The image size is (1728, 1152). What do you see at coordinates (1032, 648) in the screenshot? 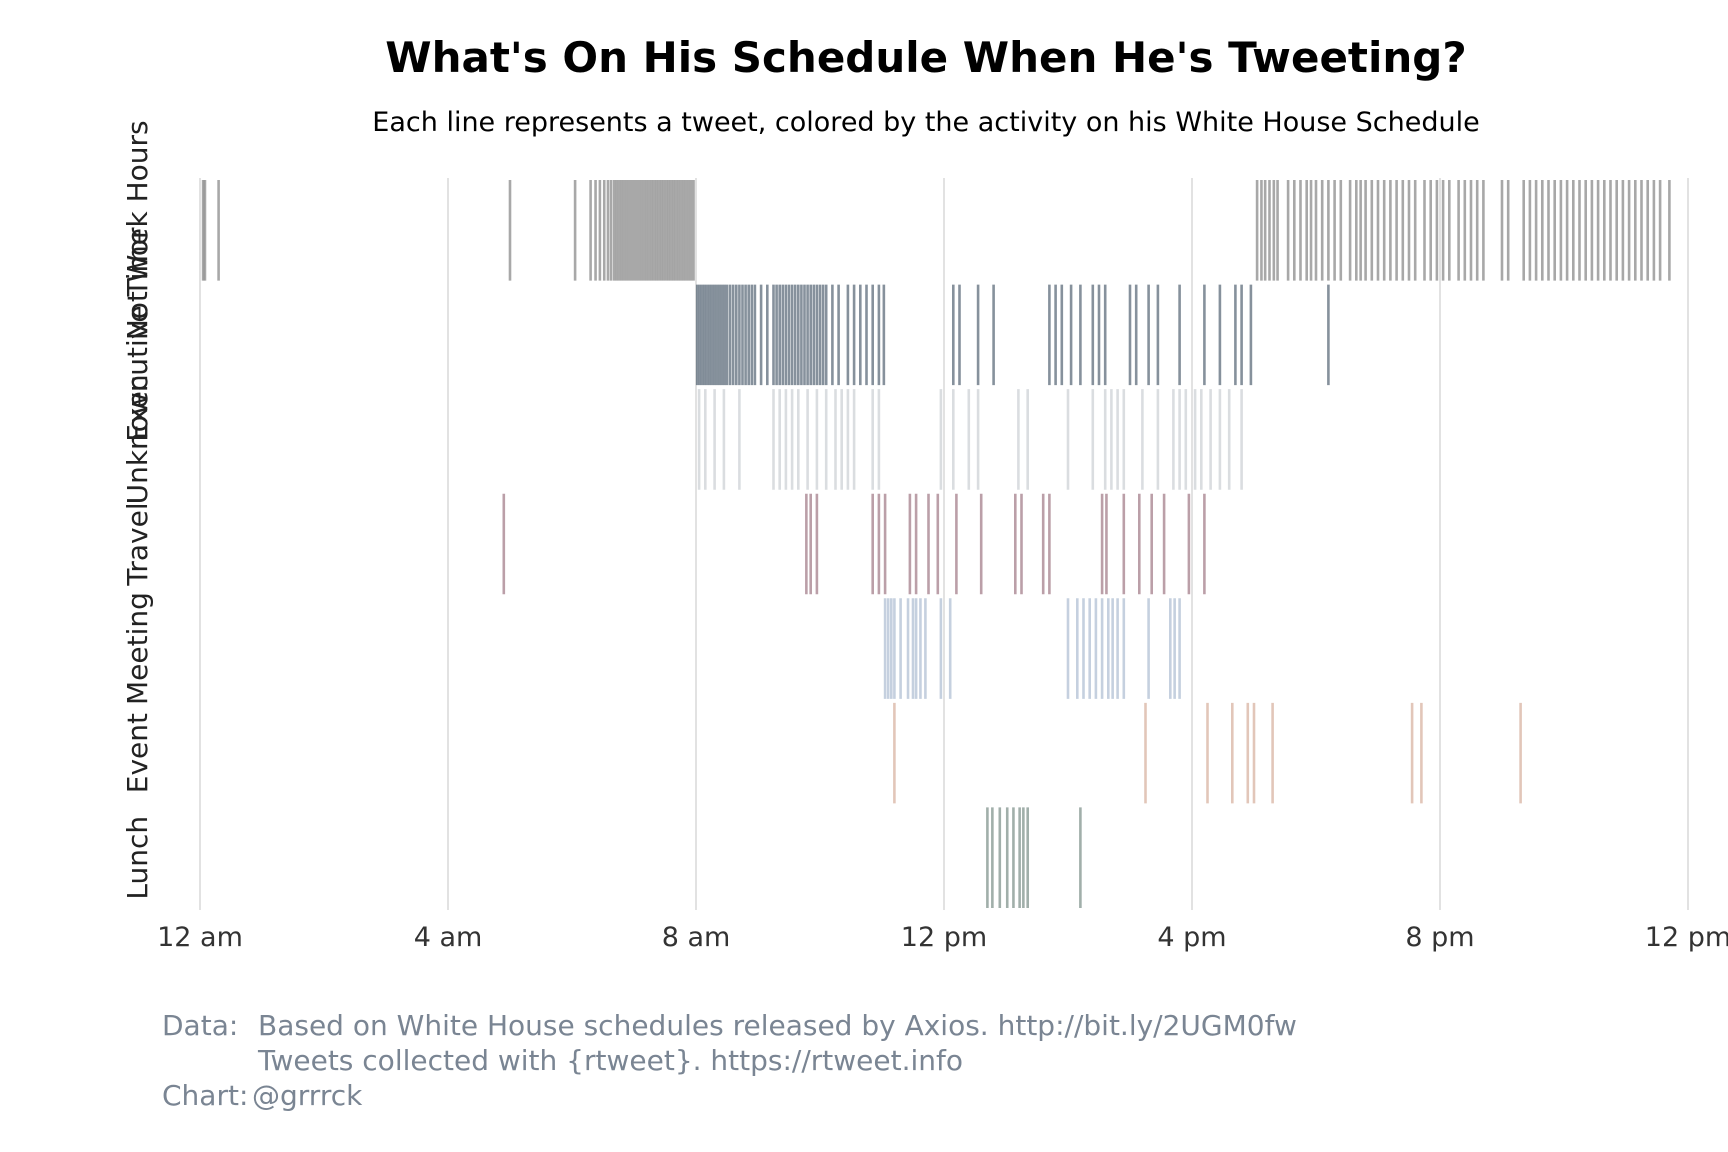
I see `series-meeting` at bounding box center [1032, 648].